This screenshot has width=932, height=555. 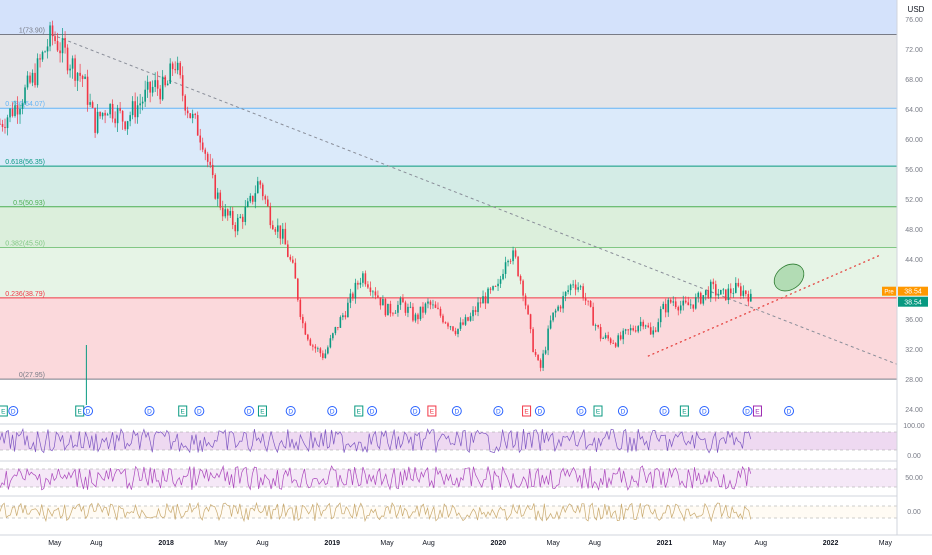 What do you see at coordinates (665, 543) in the screenshot?
I see `time-tick-label: 2021` at bounding box center [665, 543].